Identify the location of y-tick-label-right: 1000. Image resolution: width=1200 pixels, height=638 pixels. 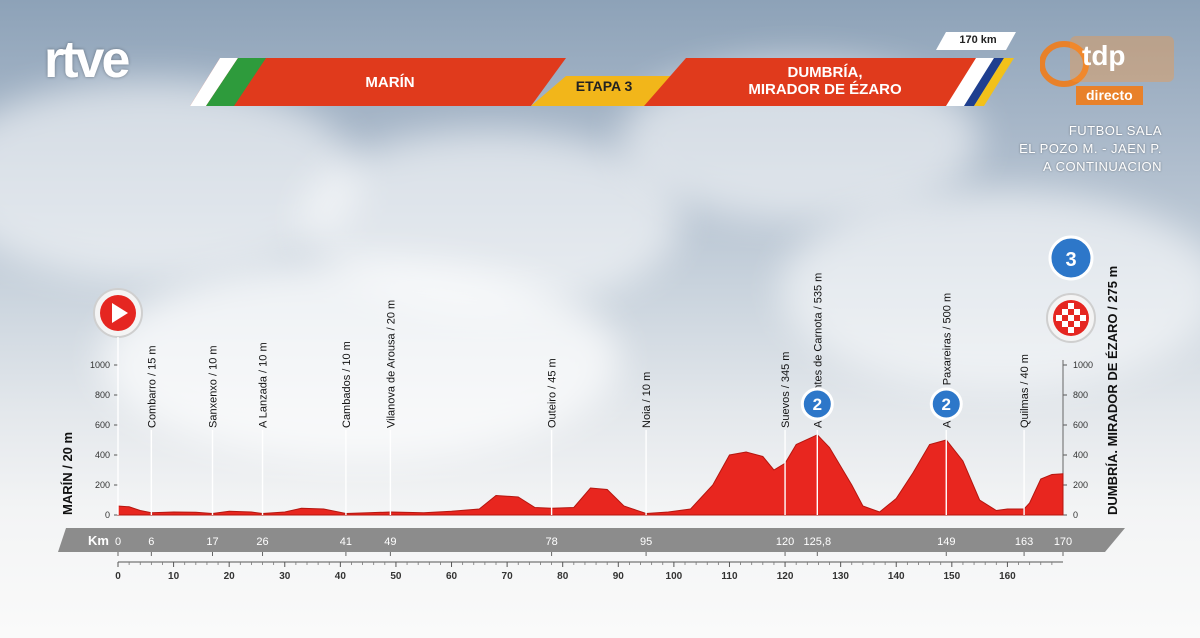
(1083, 365).